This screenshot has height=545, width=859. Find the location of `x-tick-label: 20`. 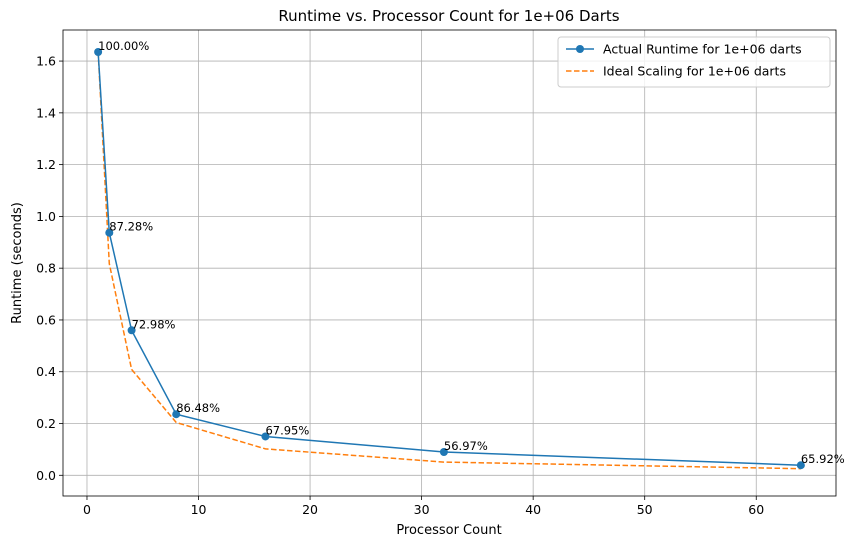

x-tick-label: 20 is located at coordinates (310, 509).